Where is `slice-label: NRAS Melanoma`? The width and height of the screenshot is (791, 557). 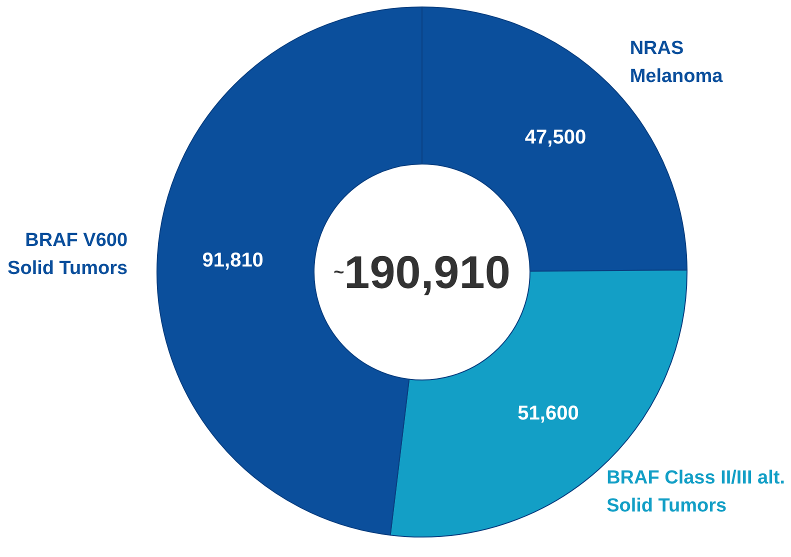
slice-label: NRAS Melanoma is located at coordinates (677, 63).